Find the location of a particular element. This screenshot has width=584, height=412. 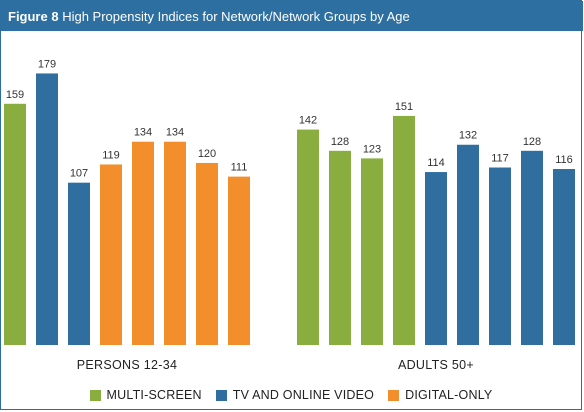

legend-label: MULTI-SCREEN is located at coordinates (154, 395).